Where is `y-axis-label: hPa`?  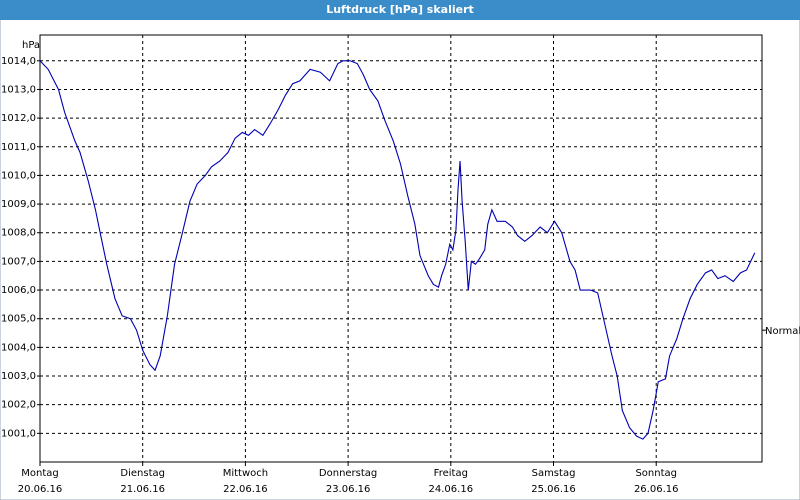 y-axis-label: hPa is located at coordinates (31, 45).